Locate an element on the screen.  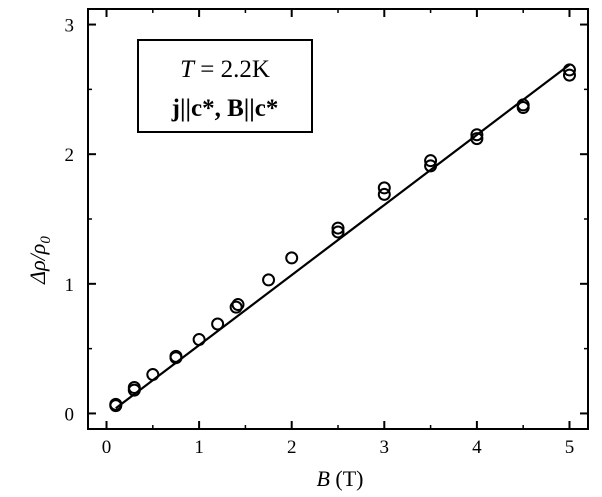
y-axis-label: Δρ/ρ0 is located at coordinates (39, 260).